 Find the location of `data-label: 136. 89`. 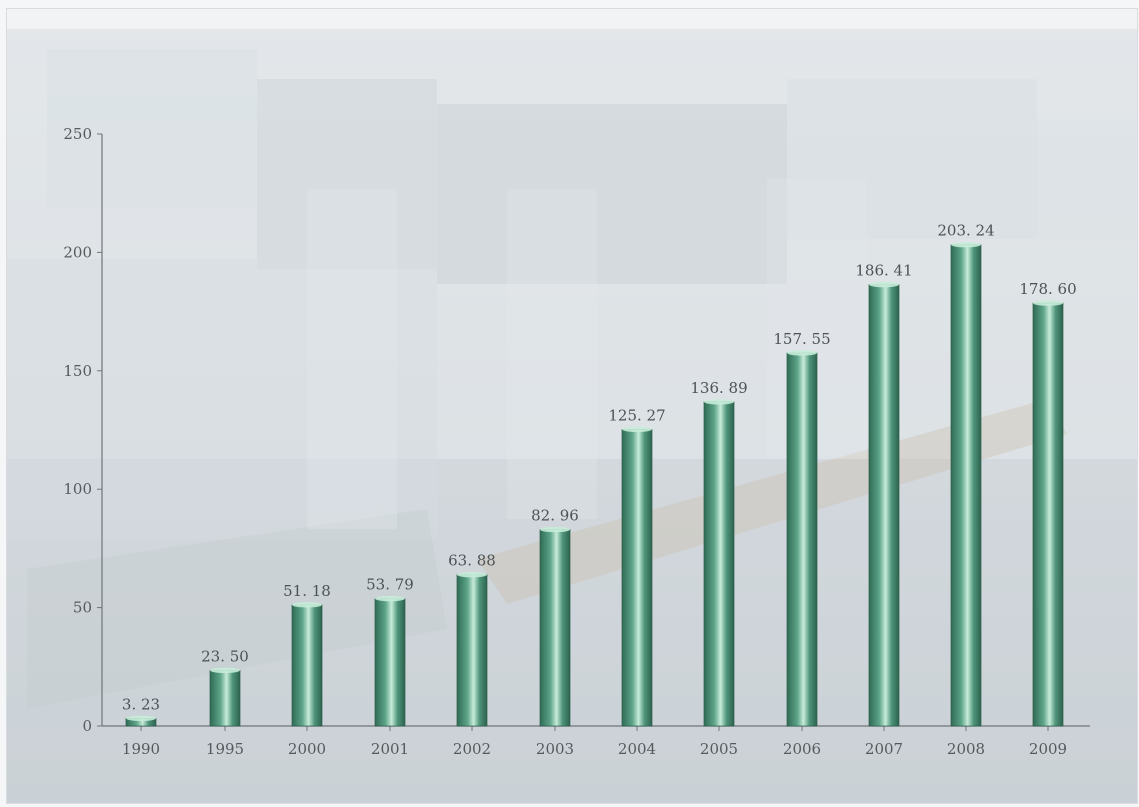

data-label: 136. 89 is located at coordinates (718, 388).